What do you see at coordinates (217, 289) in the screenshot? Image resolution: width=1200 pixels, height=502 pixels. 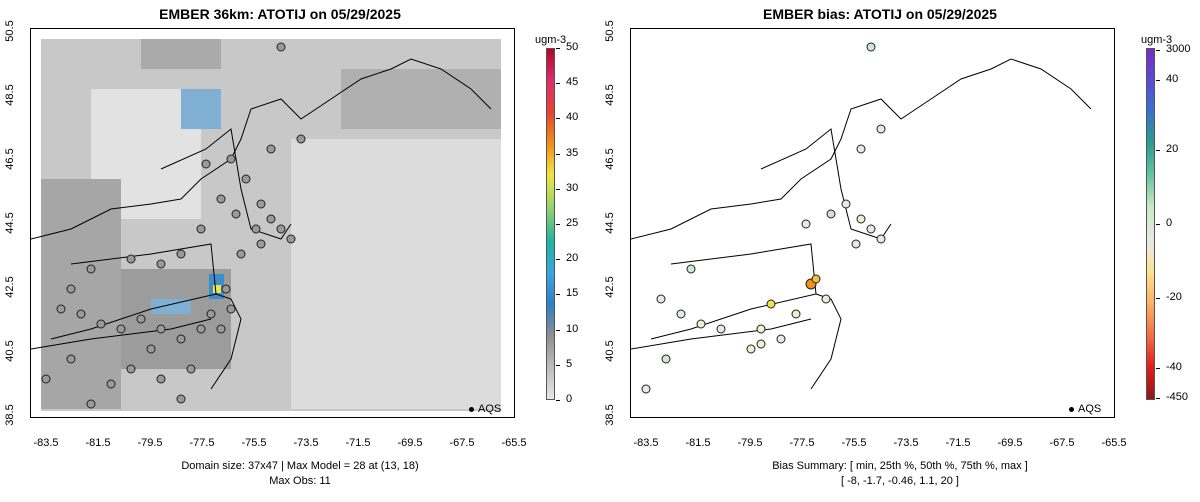 I see `model-field-max-cell` at bounding box center [217, 289].